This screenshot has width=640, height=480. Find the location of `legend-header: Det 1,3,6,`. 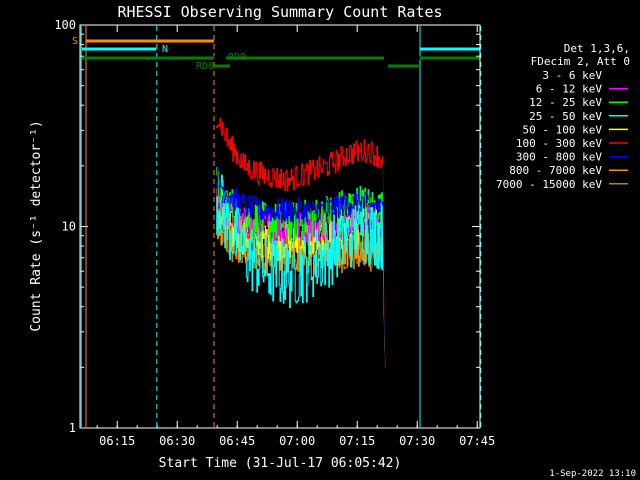

legend-header: Det 1,3,6, is located at coordinates (597, 48).